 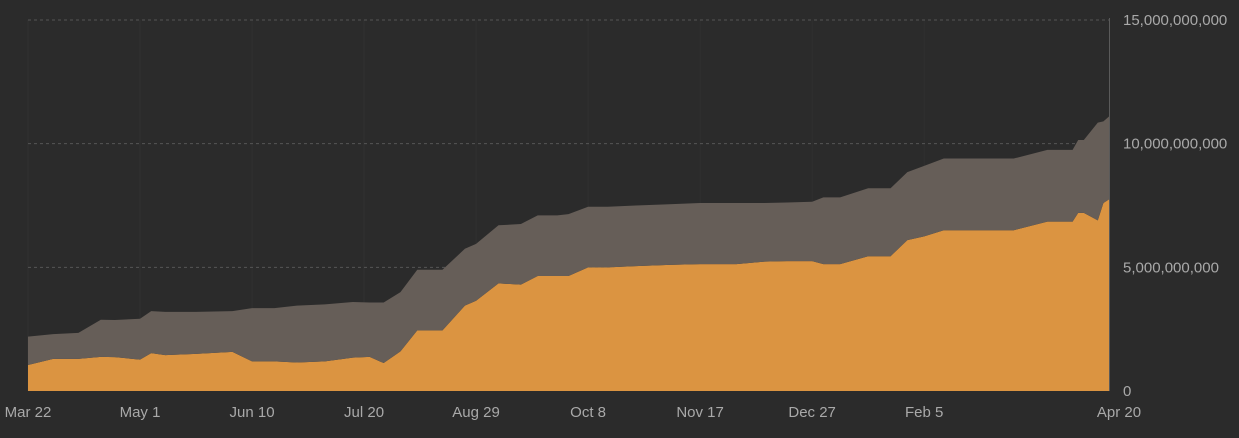 I want to click on y-tick-label: 10,000,000,000, so click(x=1175, y=144).